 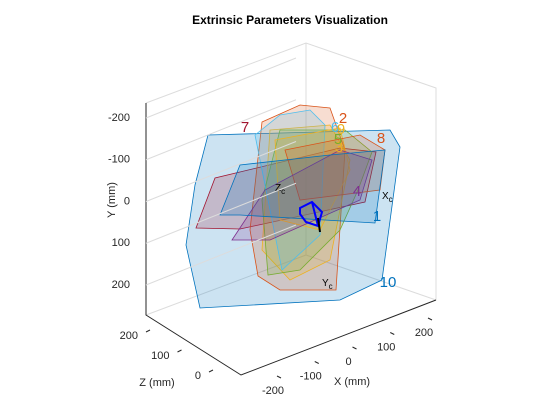 I want to click on axis-letter: Z, so click(x=278, y=188).